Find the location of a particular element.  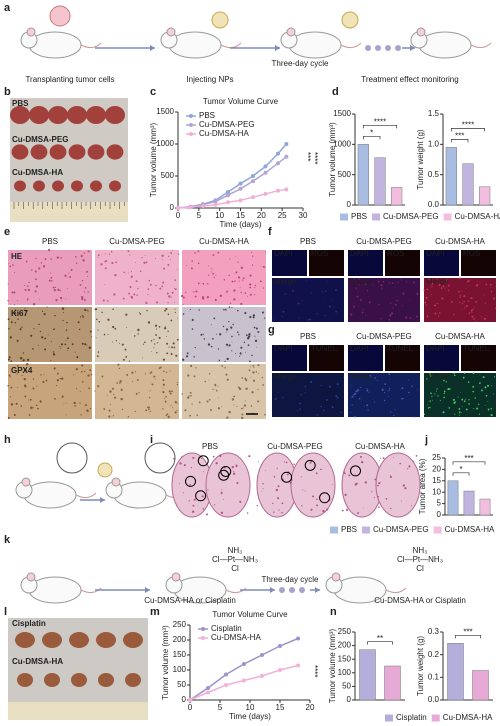

label: Cl is located at coordinates (235, 568).